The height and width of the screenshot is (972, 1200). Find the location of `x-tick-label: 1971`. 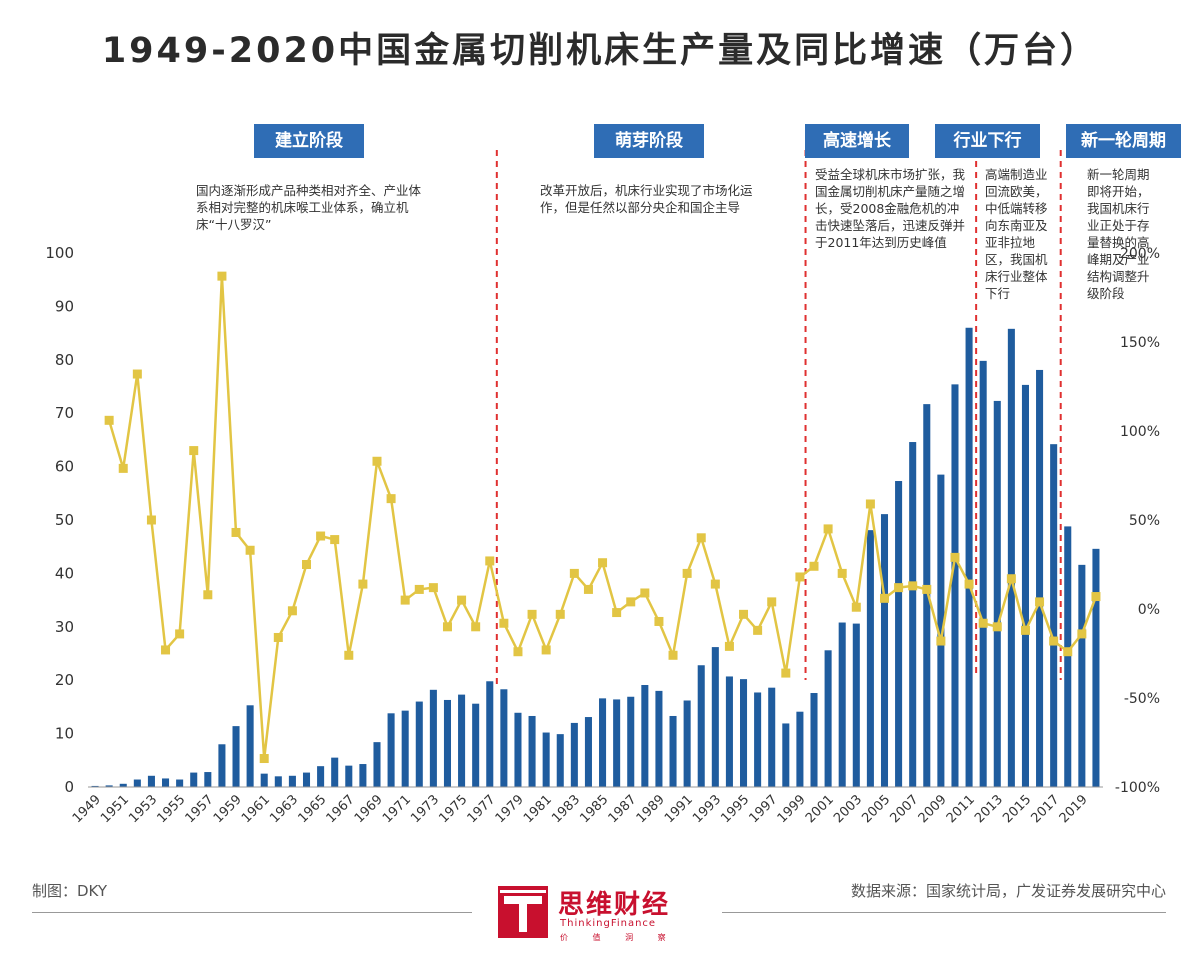

x-tick-label: 1971 is located at coordinates (397, 809).